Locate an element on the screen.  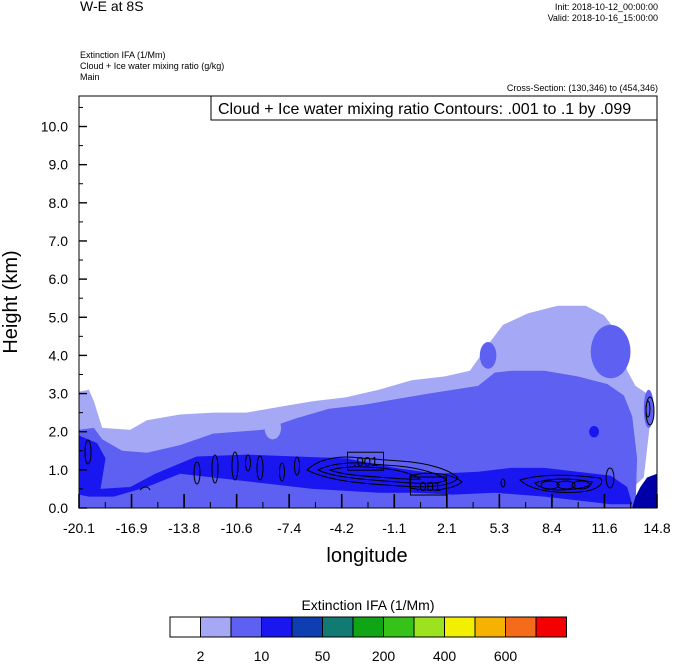
y-tick-label: 6.0 is located at coordinates (59, 279).